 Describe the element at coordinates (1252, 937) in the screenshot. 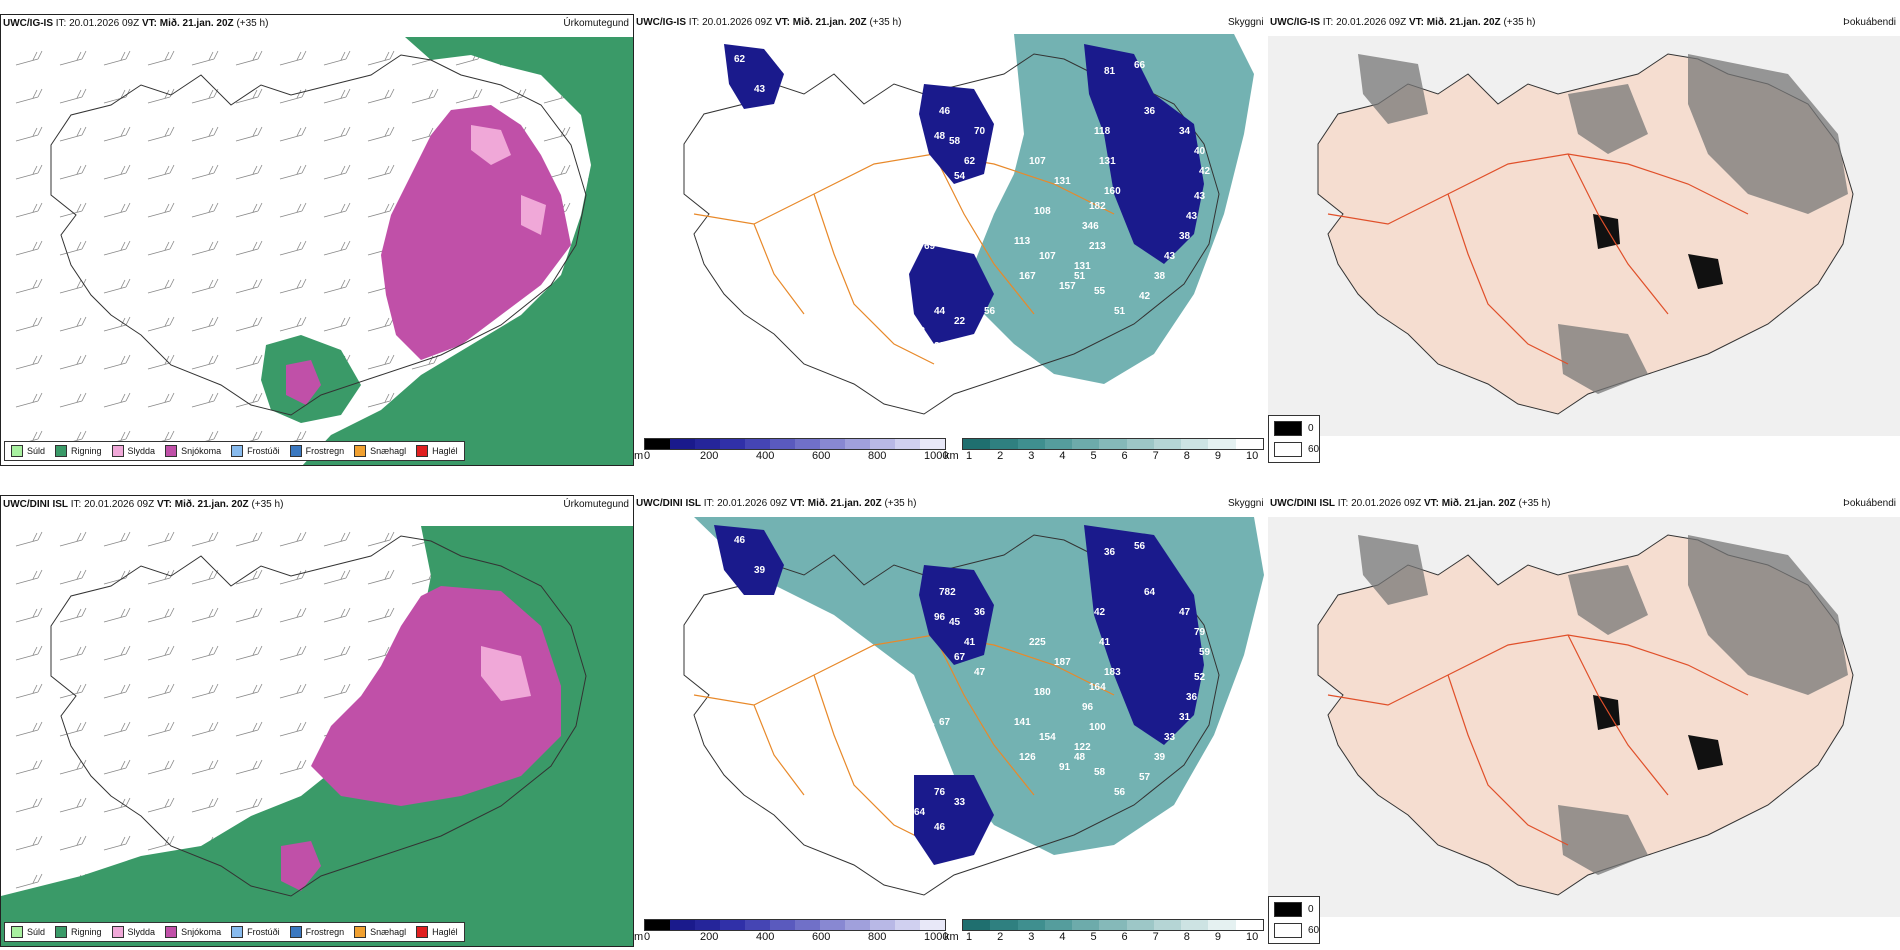

I see `colorbar-tick: 10` at that location.